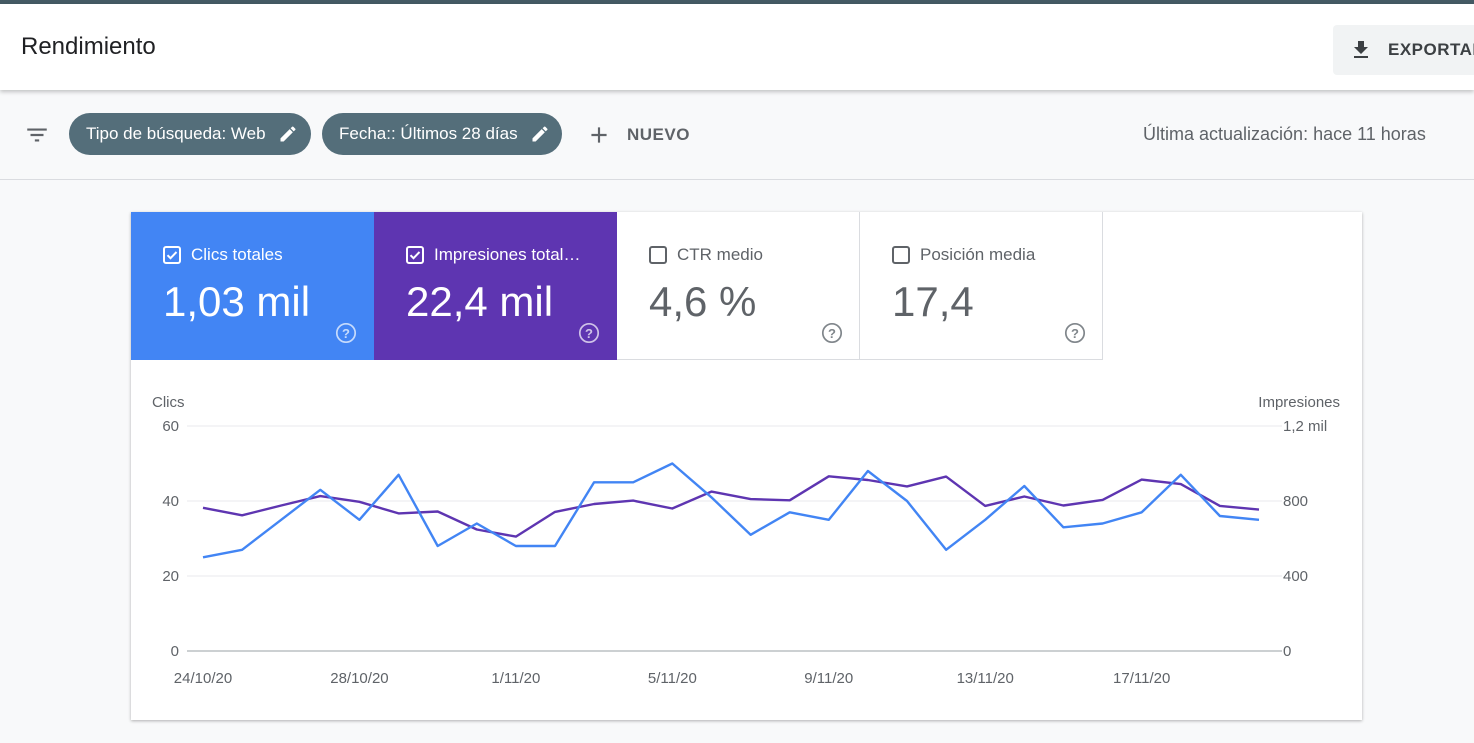  Describe the element at coordinates (170, 501) in the screenshot. I see `y-tick-label: 40` at that location.